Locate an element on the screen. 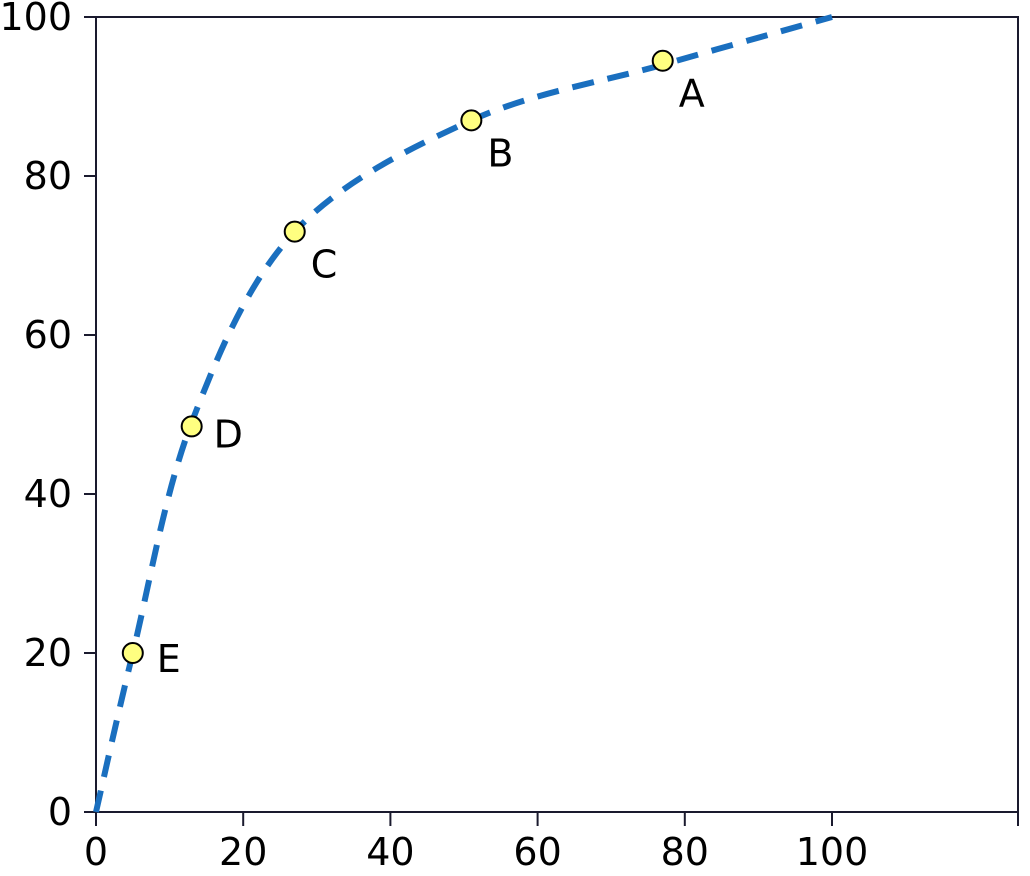  y-tick-label: 60 is located at coordinates (48, 335).